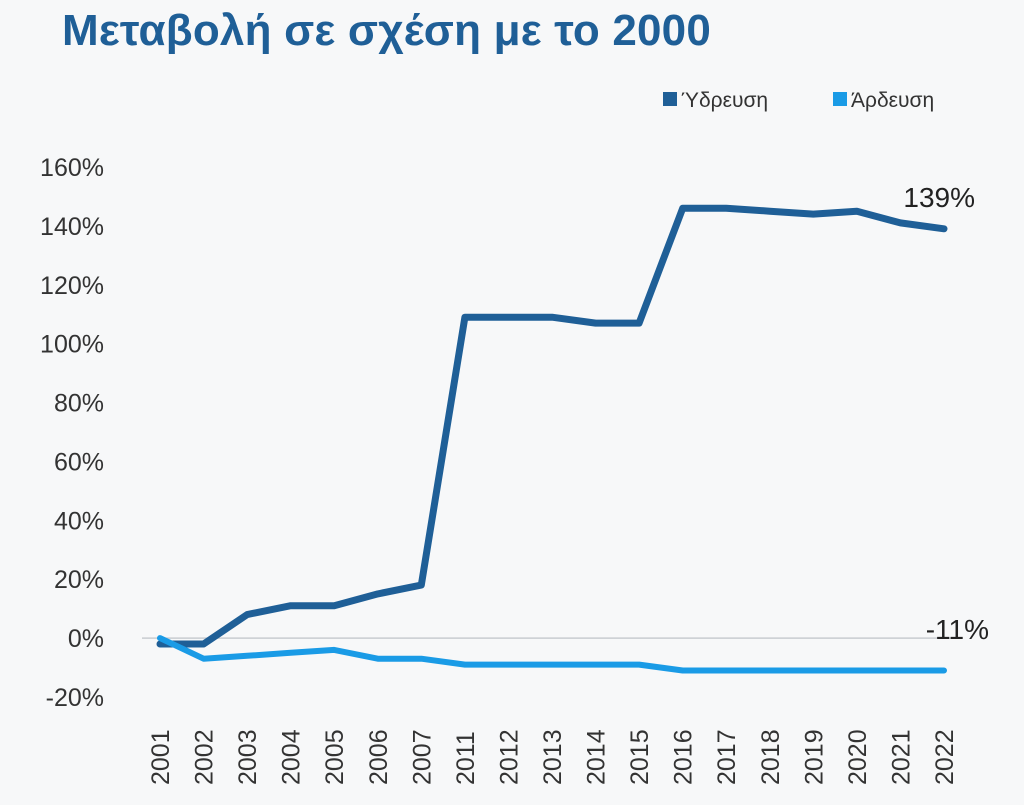 Image resolution: width=1024 pixels, height=805 pixels. I want to click on y-tick-label: 100%, so click(72, 345).